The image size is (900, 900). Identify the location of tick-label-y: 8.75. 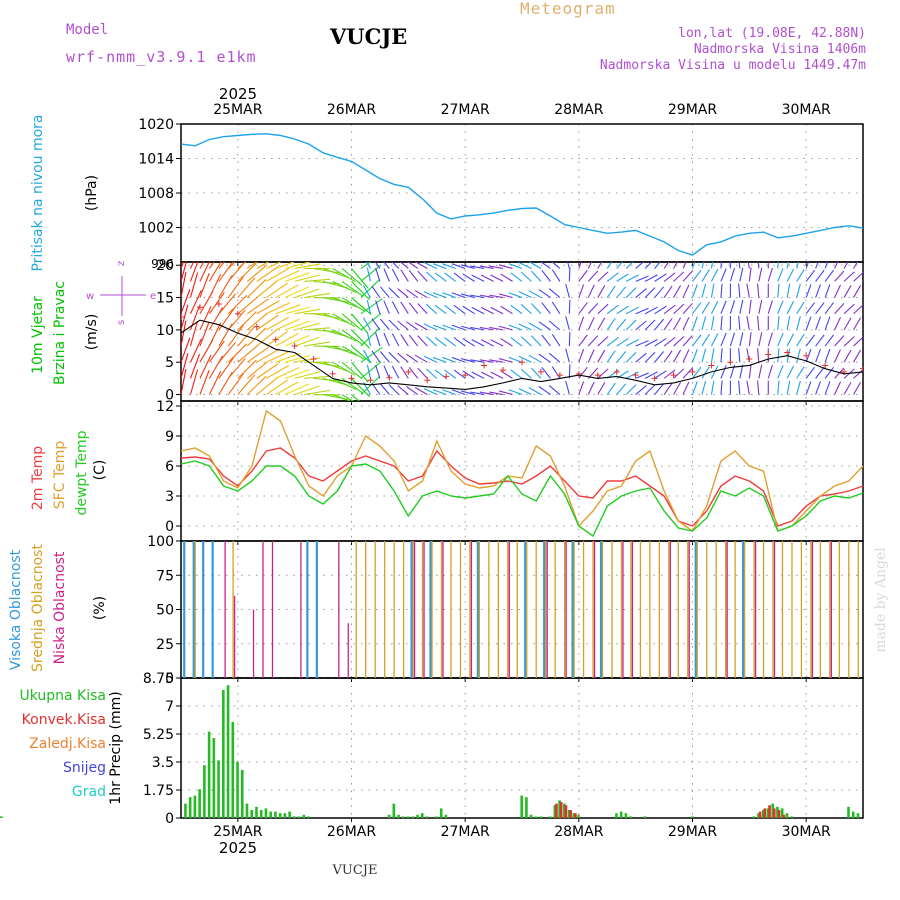
(158, 679).